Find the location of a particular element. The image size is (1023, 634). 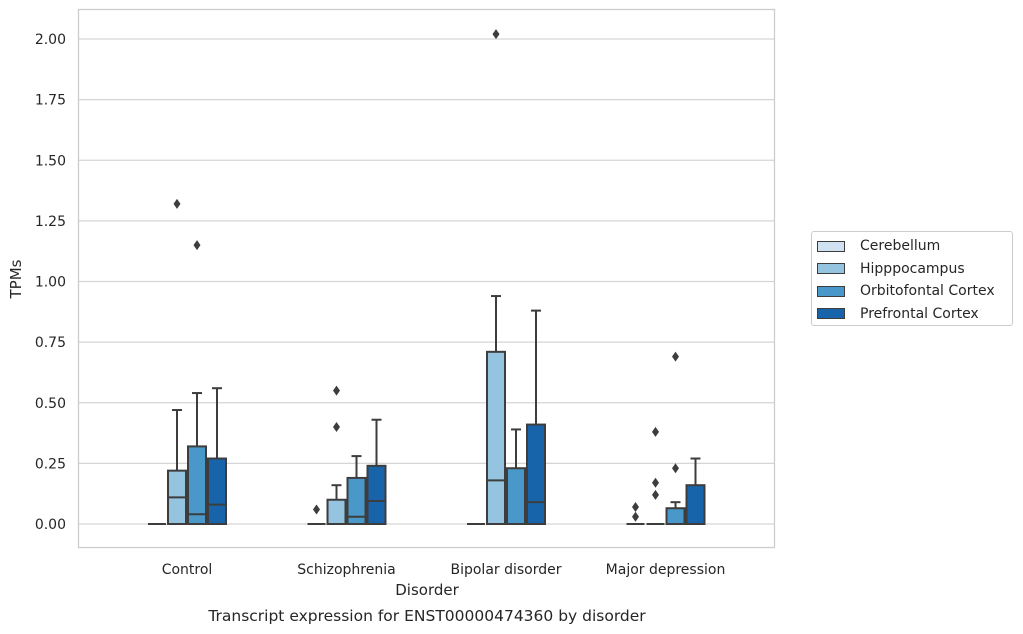

y-tick-label: 1.25 is located at coordinates (50, 222).